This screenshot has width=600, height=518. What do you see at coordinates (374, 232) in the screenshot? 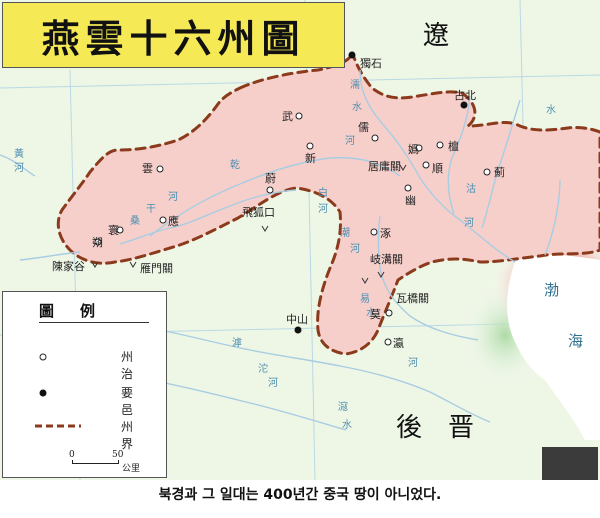
I see `zhuo-marker` at bounding box center [374, 232].